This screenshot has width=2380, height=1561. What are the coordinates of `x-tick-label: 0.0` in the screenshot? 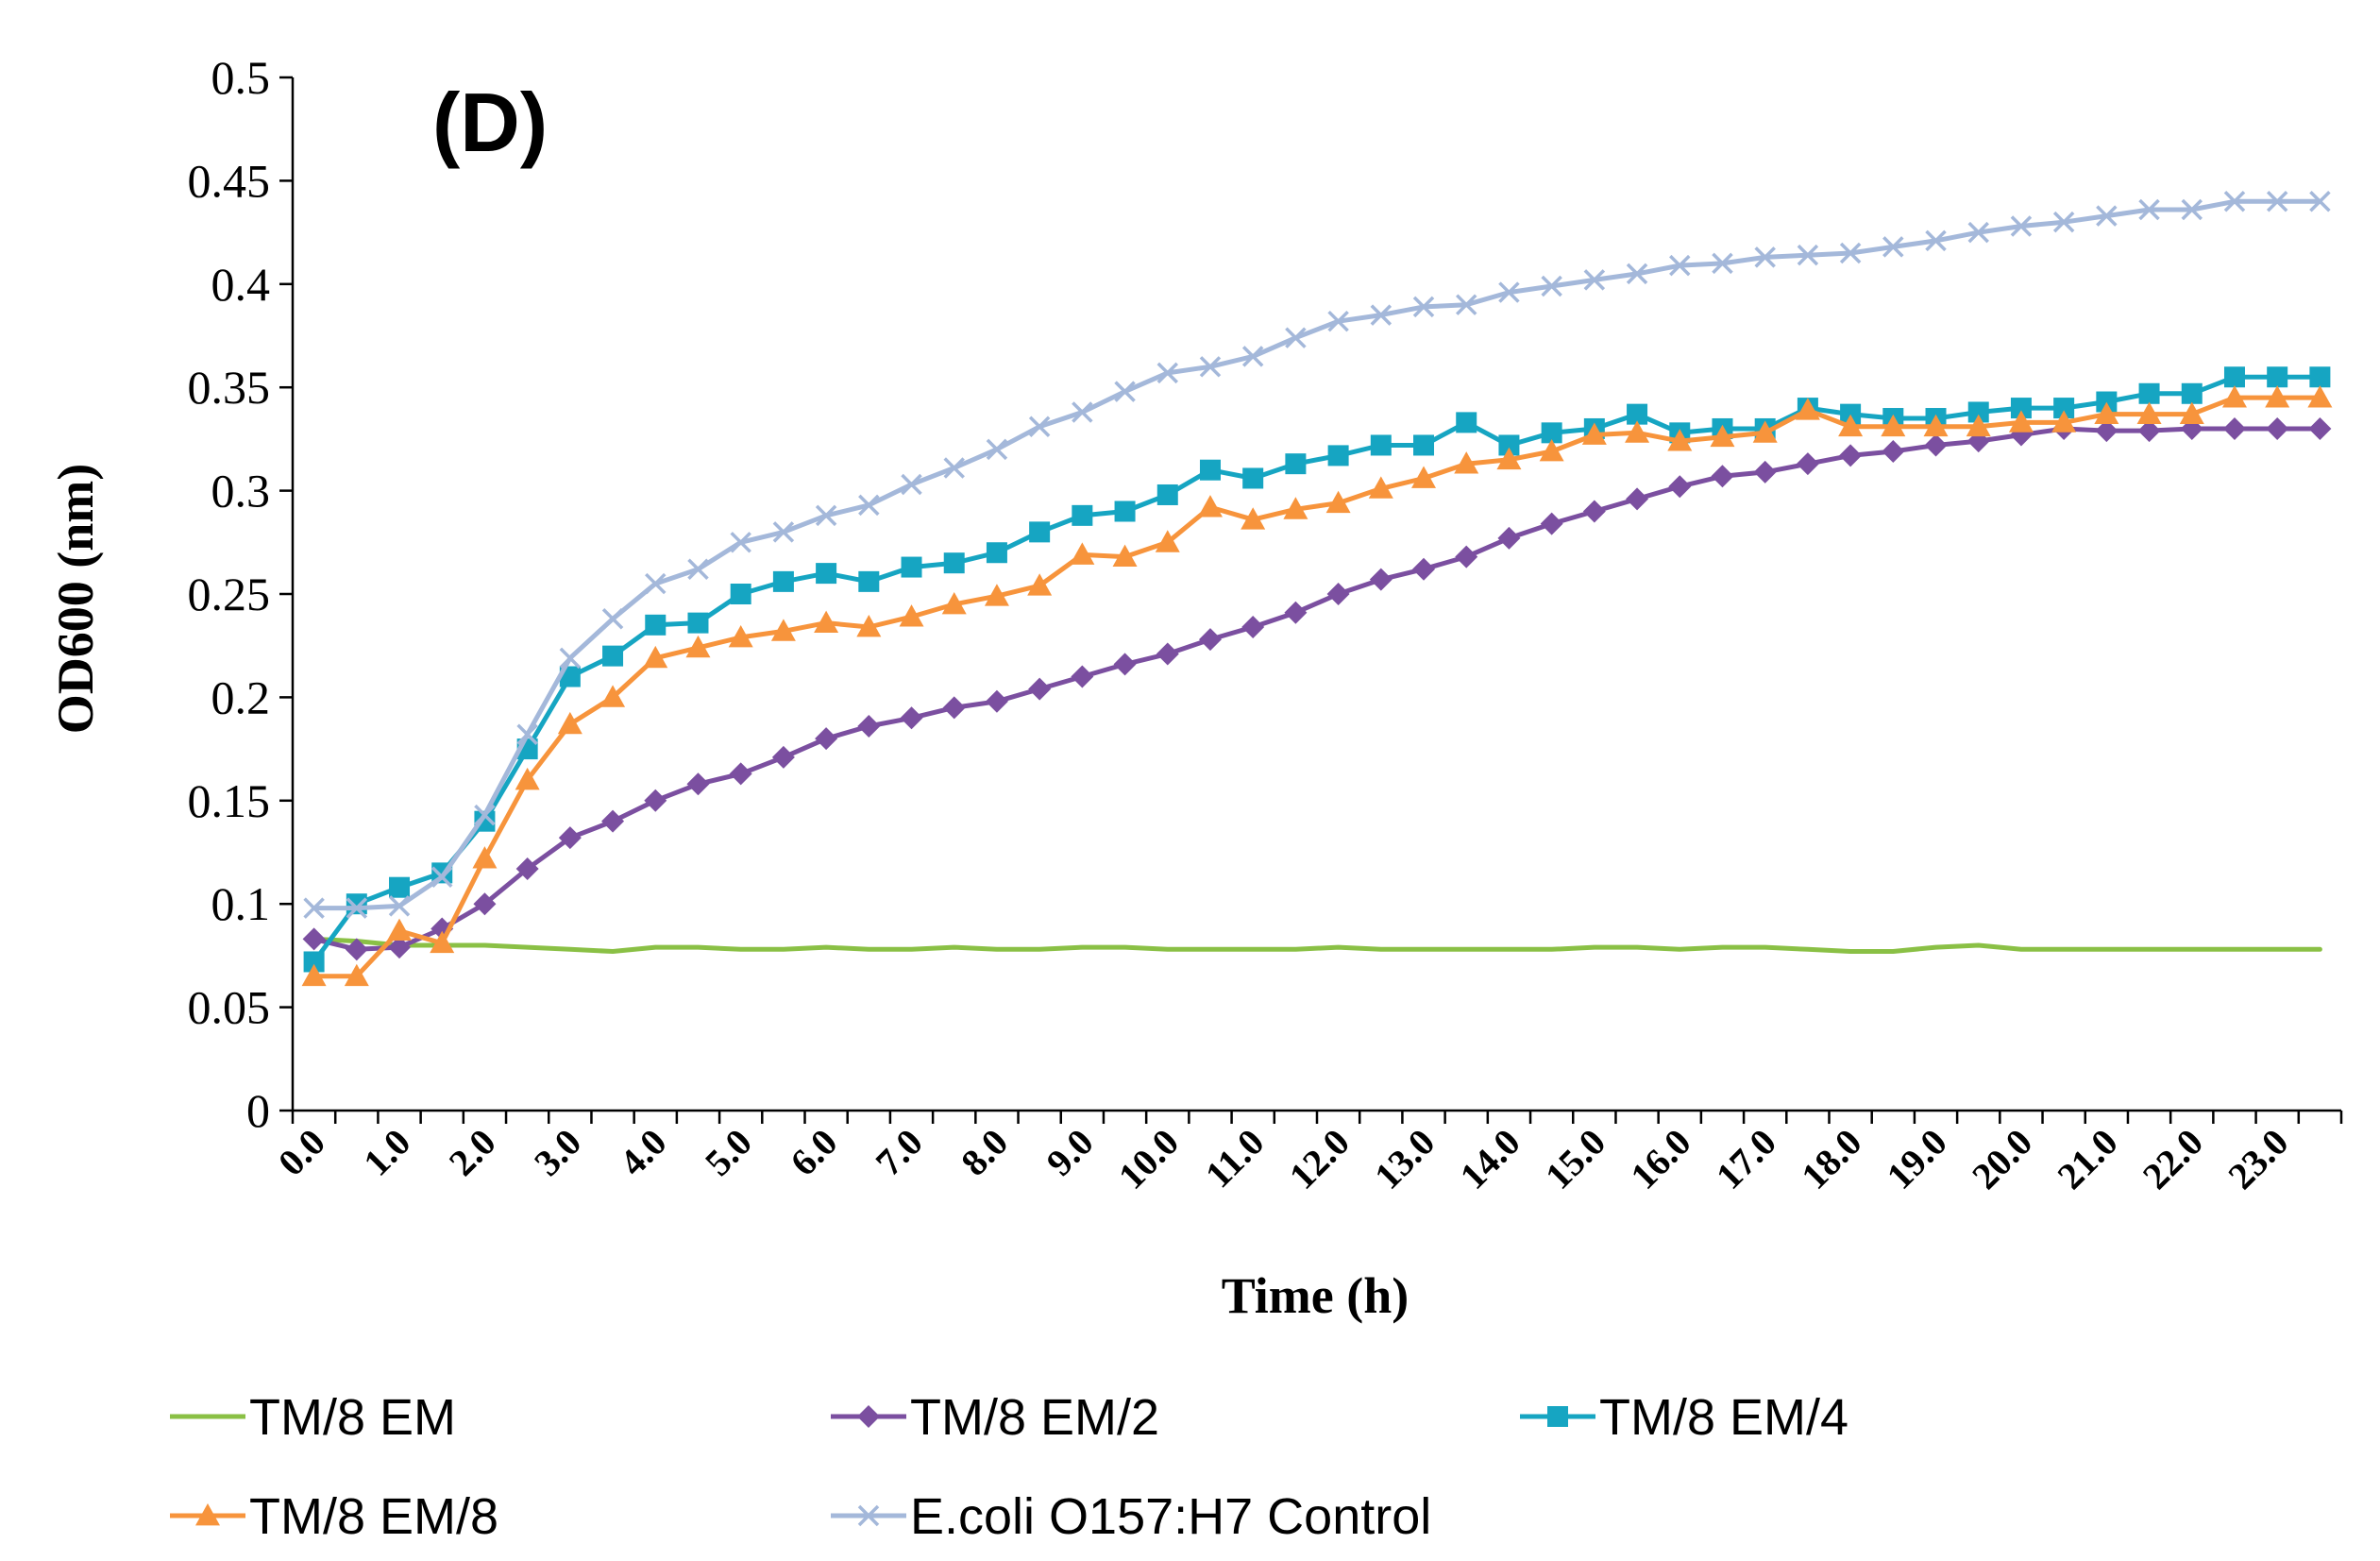 It's located at (301, 1152).